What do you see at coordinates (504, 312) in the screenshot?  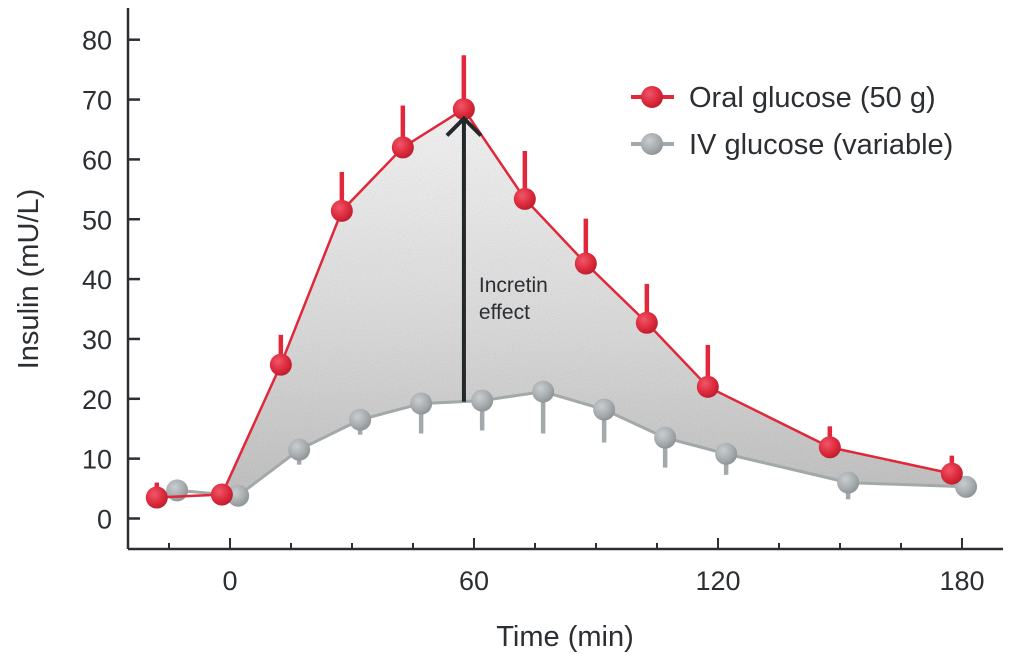 I see `incretin-effect-label: effect` at bounding box center [504, 312].